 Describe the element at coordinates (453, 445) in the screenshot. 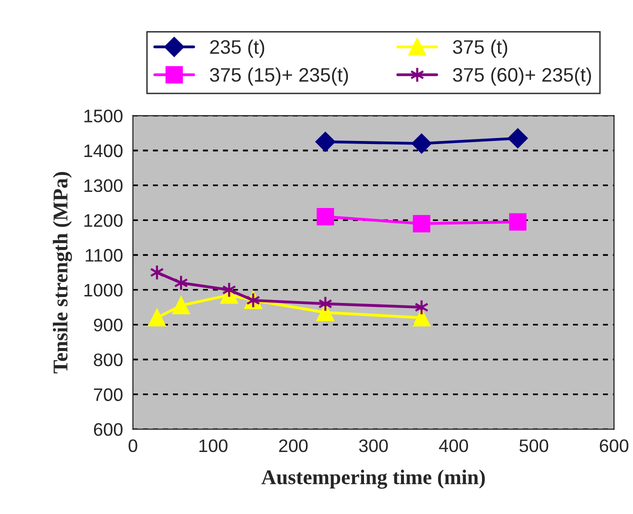

I see `x-tick-label: 400` at that location.